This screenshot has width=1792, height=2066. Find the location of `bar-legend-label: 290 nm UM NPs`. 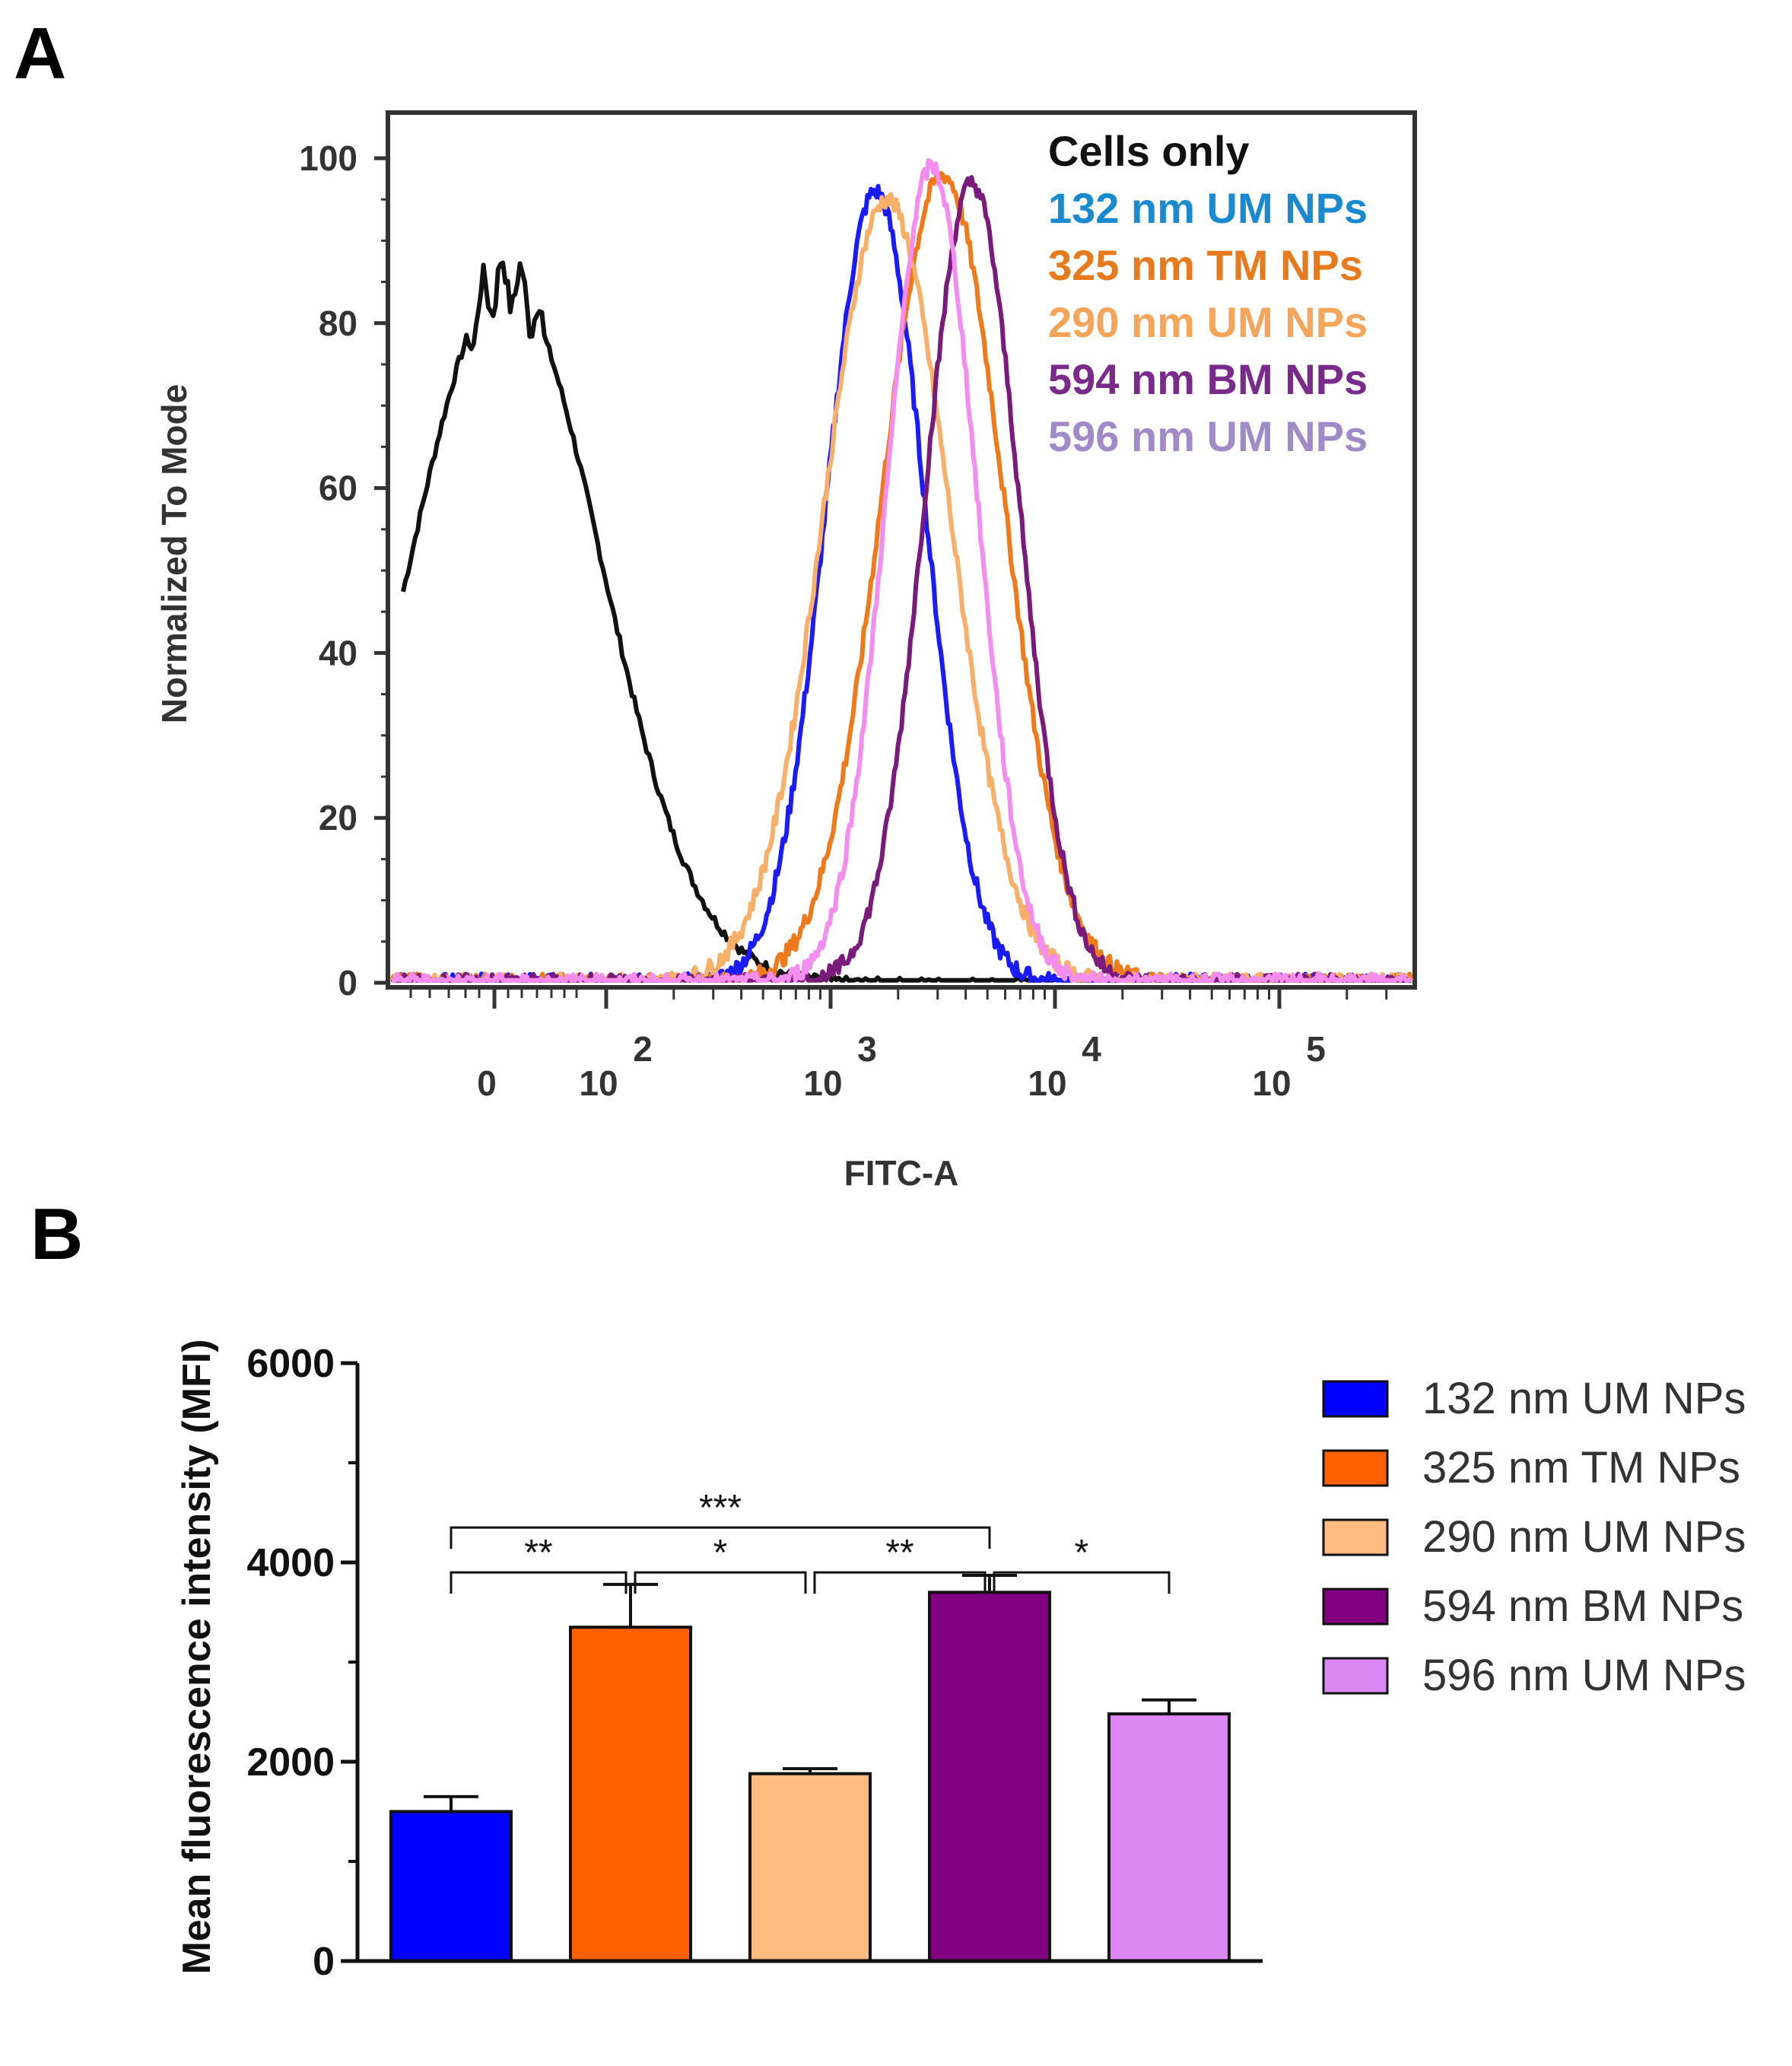

bar-legend-label: 290 nm UM NPs is located at coordinates (1584, 1537).